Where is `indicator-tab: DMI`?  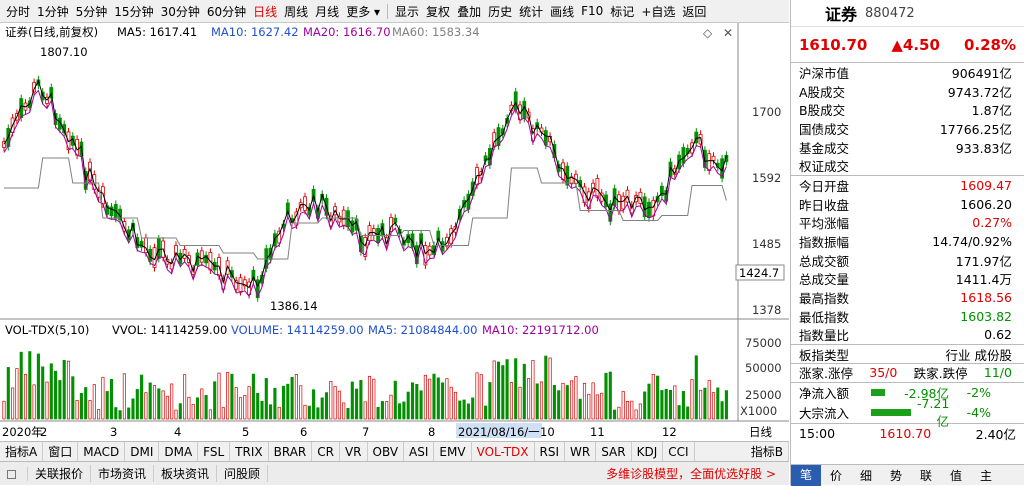 indicator-tab: DMI is located at coordinates (142, 451).